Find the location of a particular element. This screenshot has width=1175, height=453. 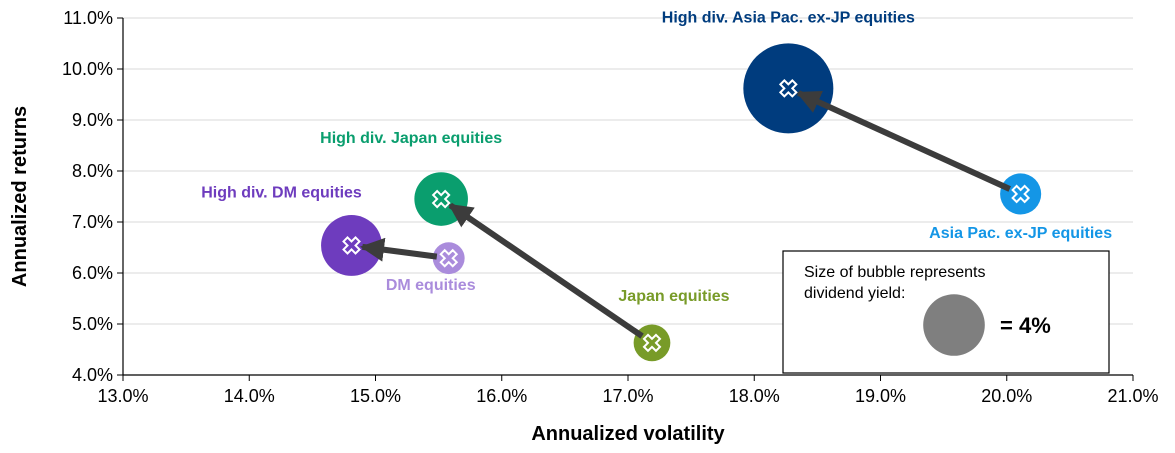

y-tick-label: 5.0% is located at coordinates (92, 324).